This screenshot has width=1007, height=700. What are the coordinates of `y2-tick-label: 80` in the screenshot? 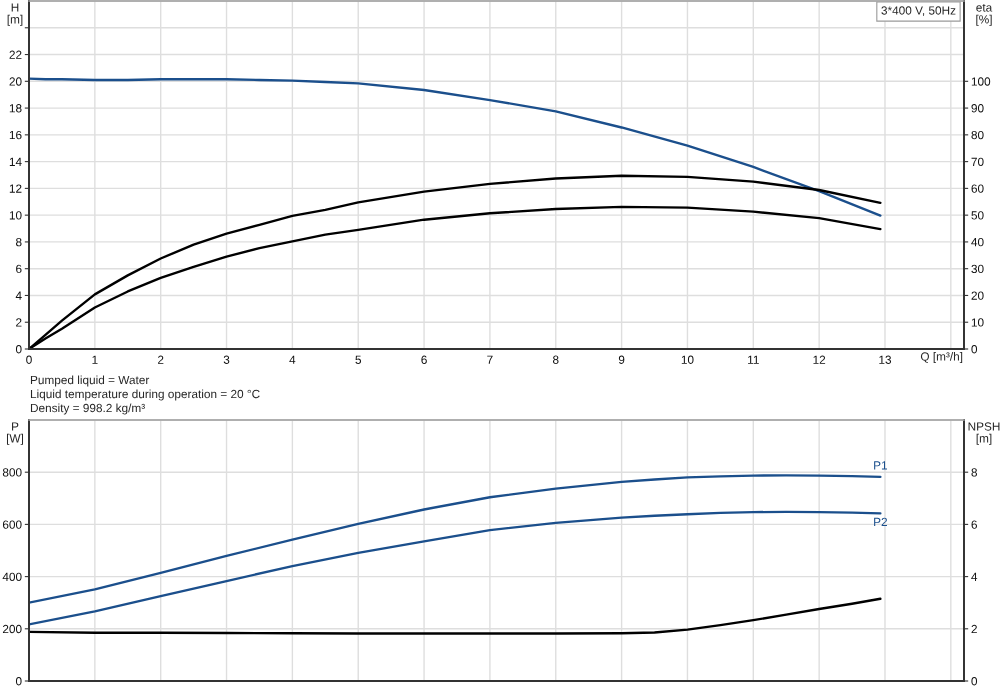 It's located at (977, 135).